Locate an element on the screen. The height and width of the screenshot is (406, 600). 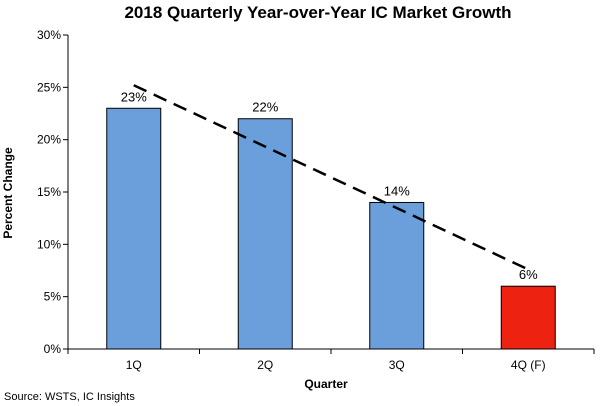
y-tick-label: 30% is located at coordinates (49, 35).